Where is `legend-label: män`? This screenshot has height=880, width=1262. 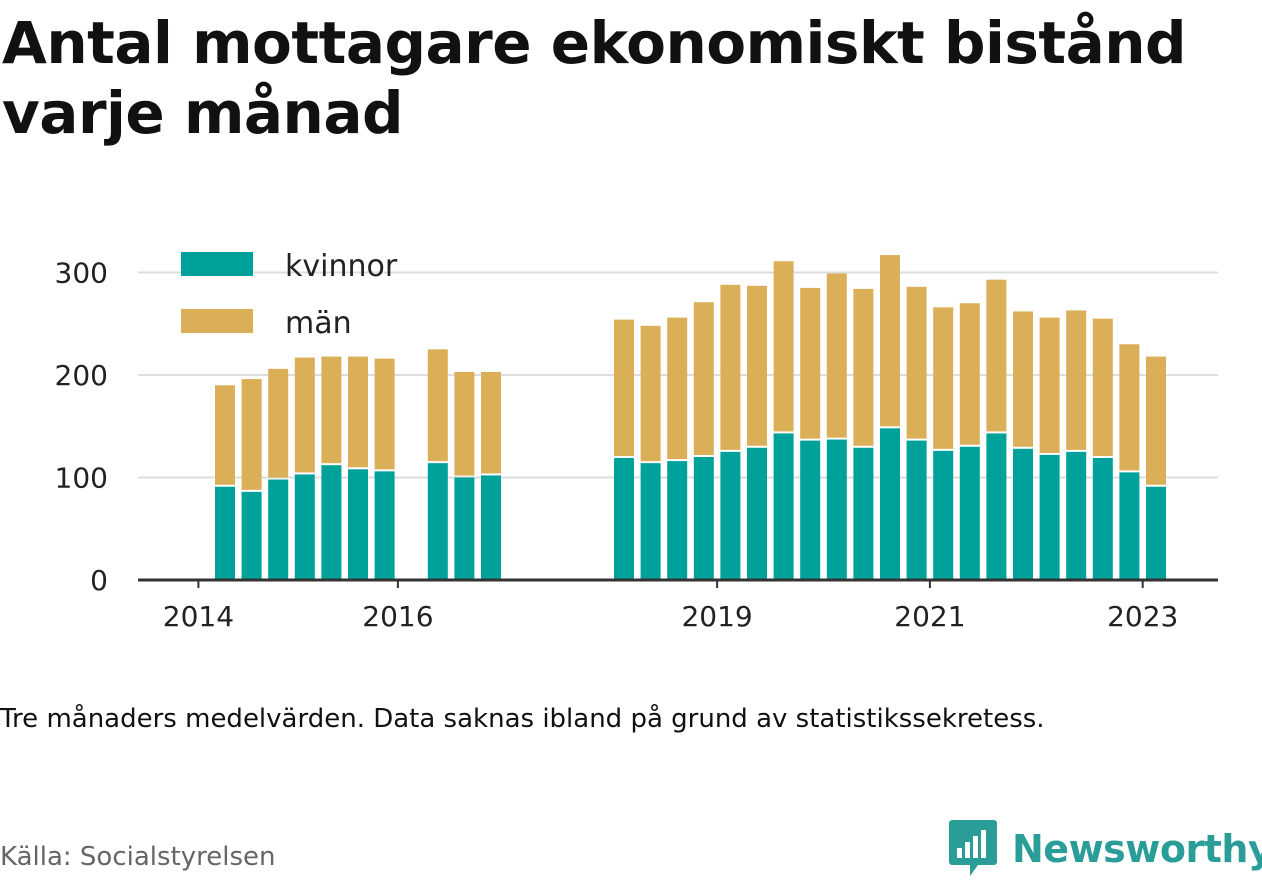 legend-label: män is located at coordinates (318, 323).